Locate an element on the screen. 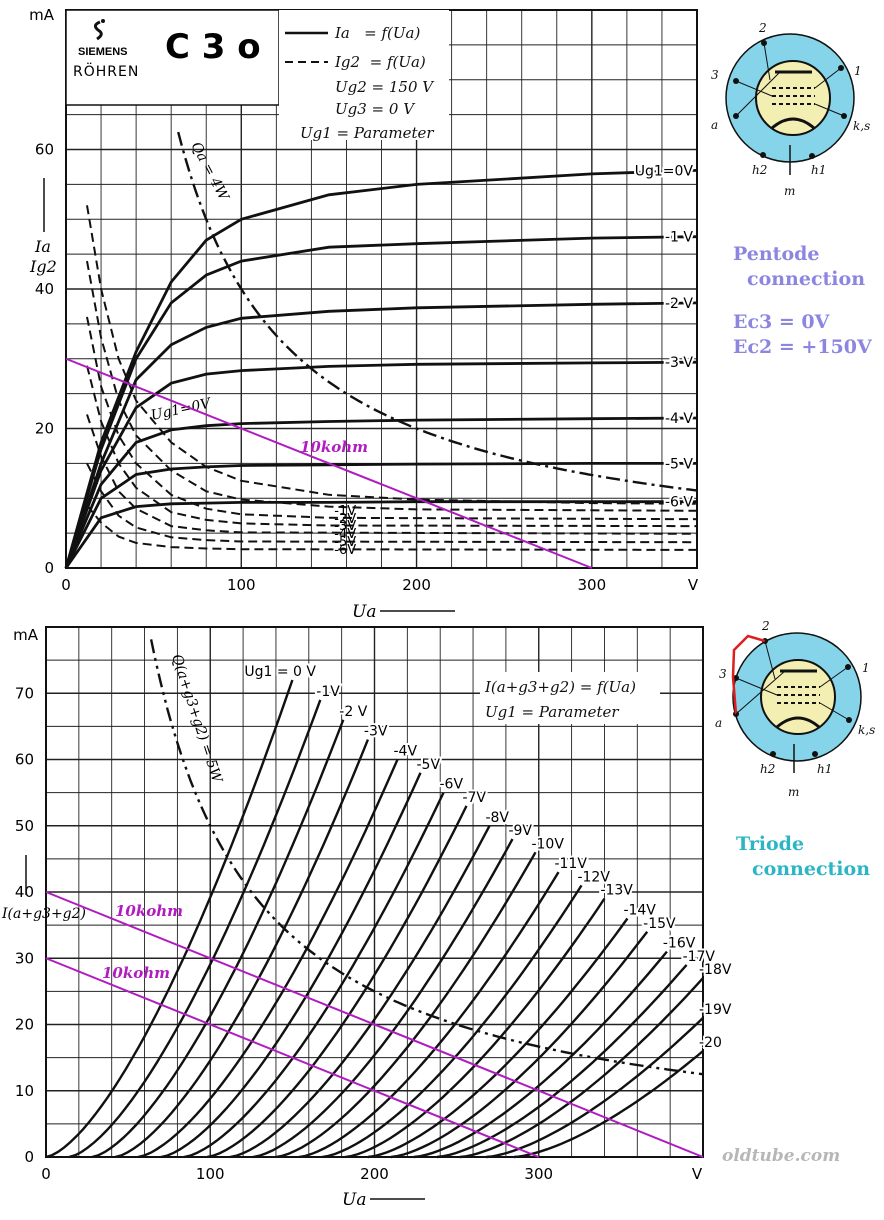 The width and height of the screenshot is (884, 1220). pin-3-label: 3 is located at coordinates (715, 75).